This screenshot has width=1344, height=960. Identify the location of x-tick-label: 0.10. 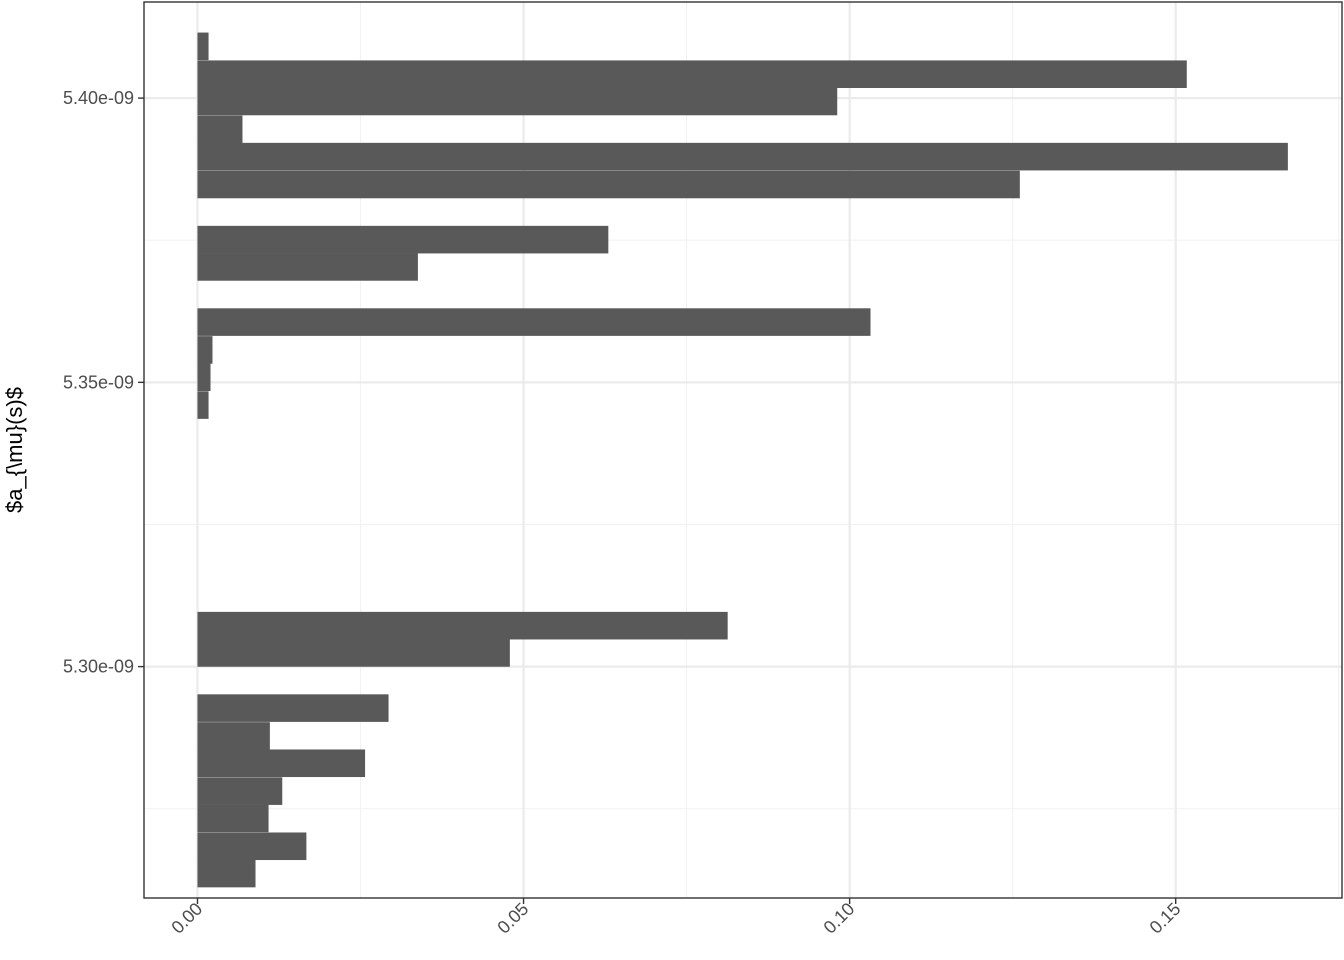
(839, 918).